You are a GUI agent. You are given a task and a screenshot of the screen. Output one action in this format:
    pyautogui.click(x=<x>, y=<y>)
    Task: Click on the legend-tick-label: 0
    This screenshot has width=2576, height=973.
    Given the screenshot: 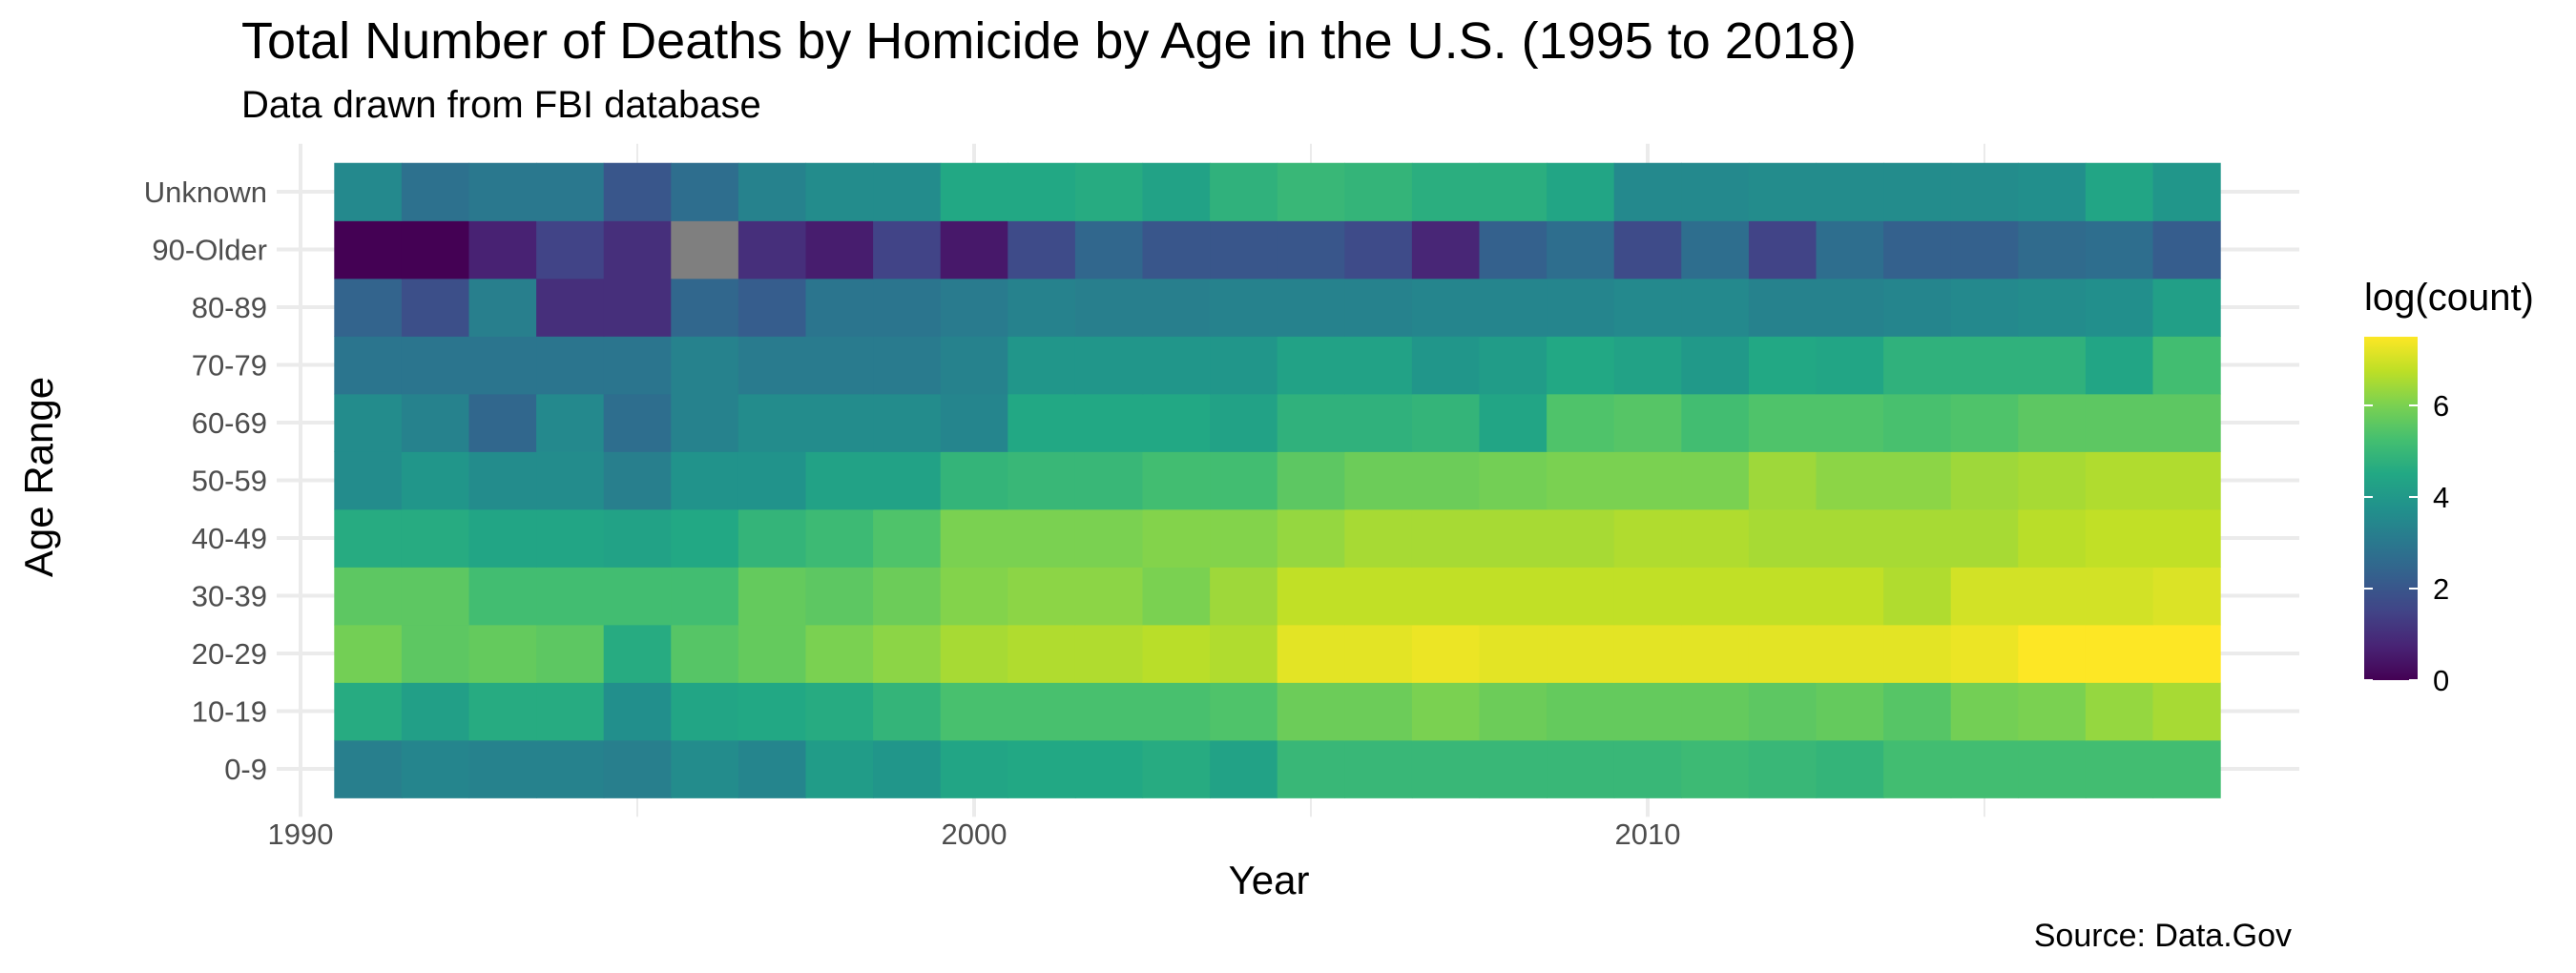 What is the action you would take?
    pyautogui.click(x=2441, y=680)
    